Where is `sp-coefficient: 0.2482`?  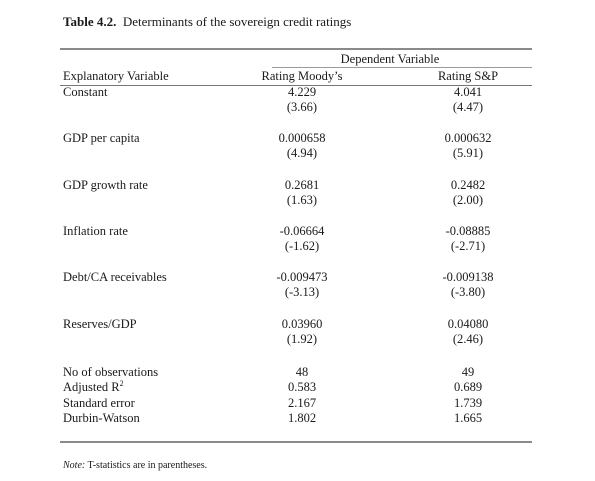
sp-coefficient: 0.2482 is located at coordinates (468, 185).